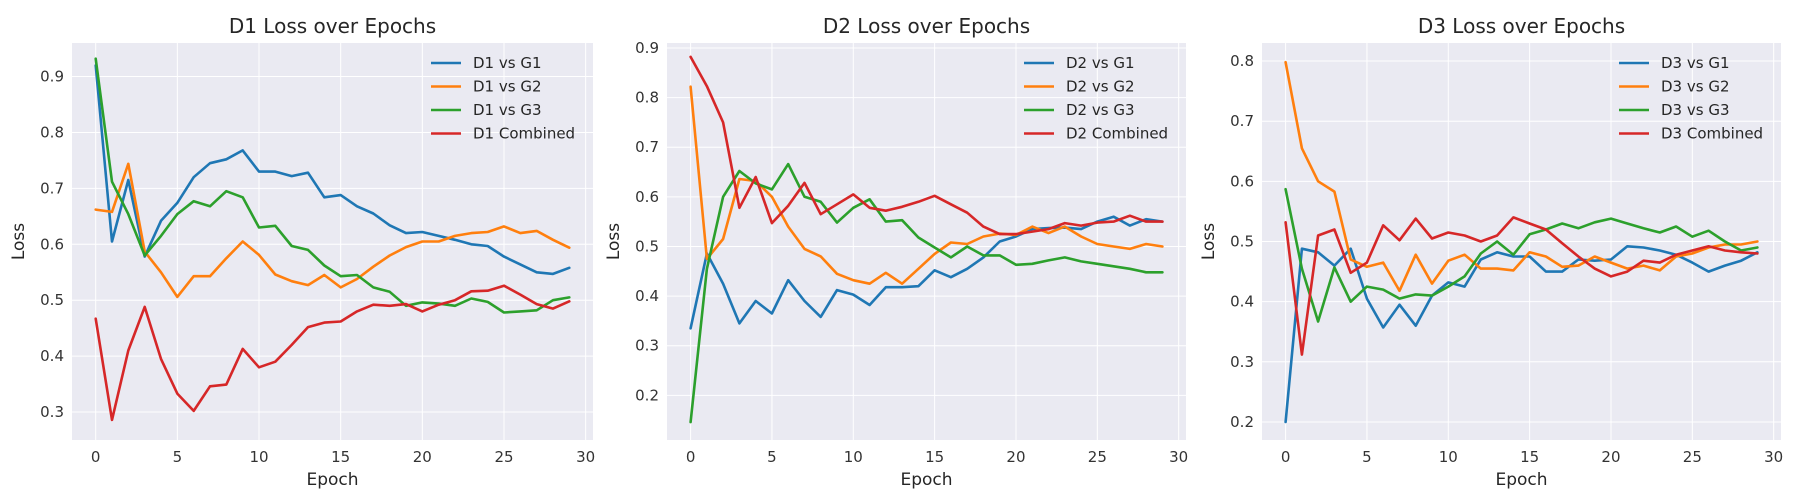 The height and width of the screenshot is (500, 1800). I want to click on legend: D1 vs G1 D1 vs G2 D1 vs G3 D1 Combined, so click(503, 98).